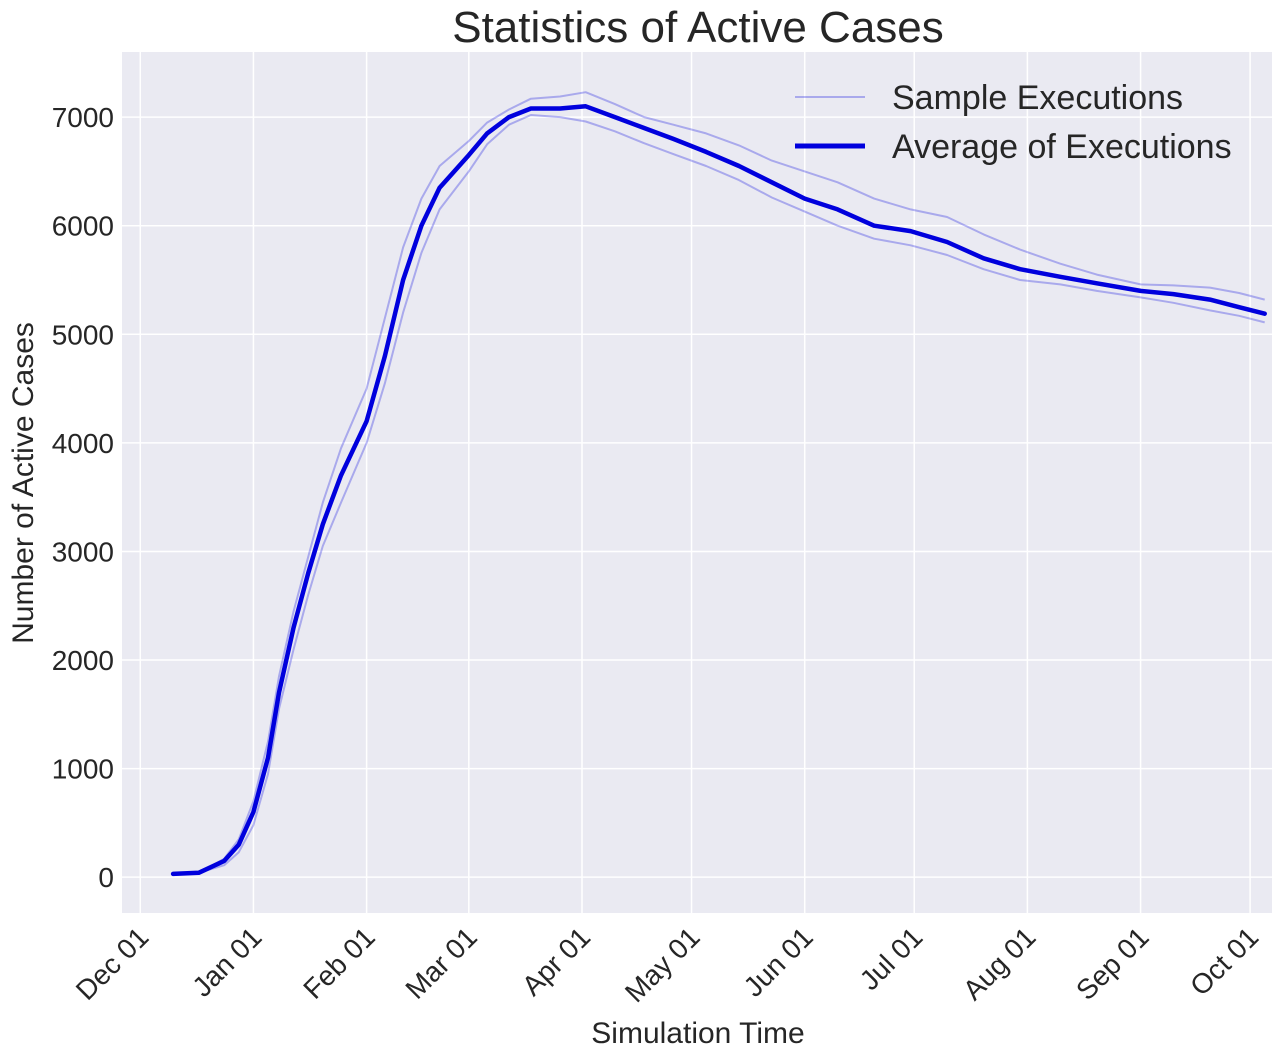 The width and height of the screenshot is (1280, 1054). I want to click on y-axis-label: Number of Active Cases, so click(23, 483).